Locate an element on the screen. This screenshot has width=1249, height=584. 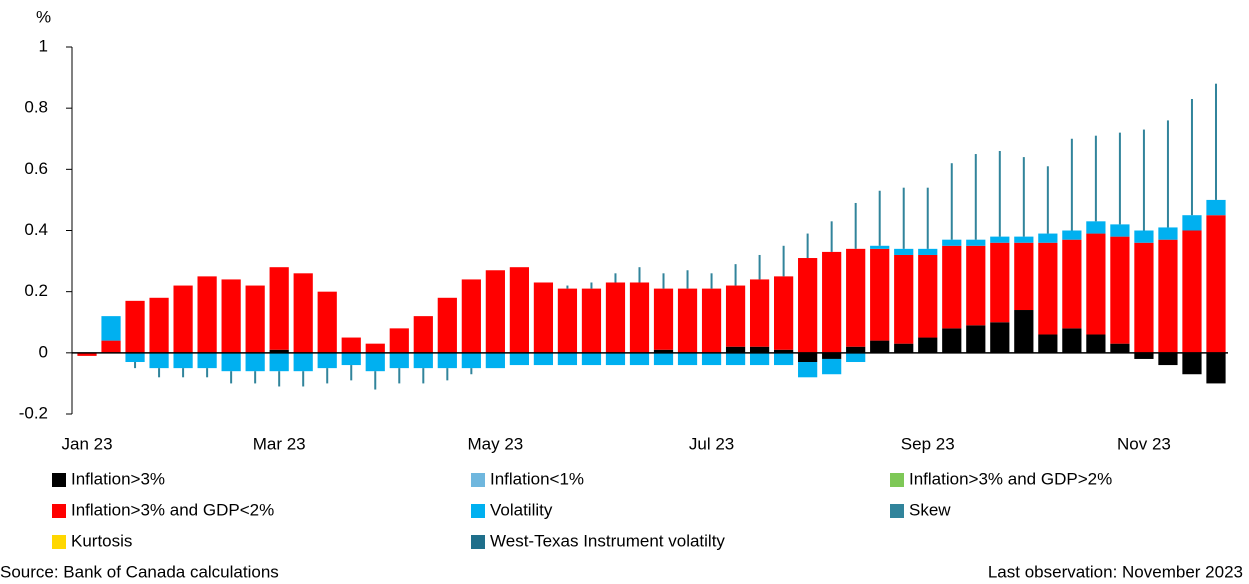
y-tick-label: 0.6 is located at coordinates (36, 168).